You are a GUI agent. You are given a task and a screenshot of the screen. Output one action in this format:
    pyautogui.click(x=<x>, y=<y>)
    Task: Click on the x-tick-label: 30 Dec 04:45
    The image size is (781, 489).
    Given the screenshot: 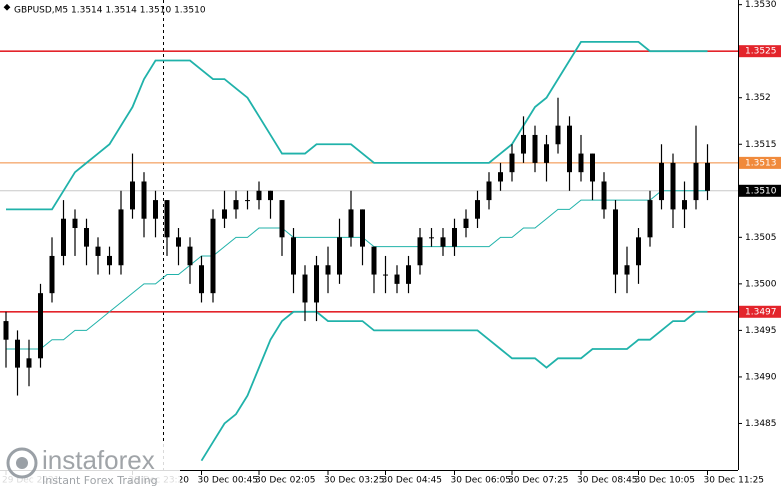 What is the action you would take?
    pyautogui.click(x=412, y=481)
    